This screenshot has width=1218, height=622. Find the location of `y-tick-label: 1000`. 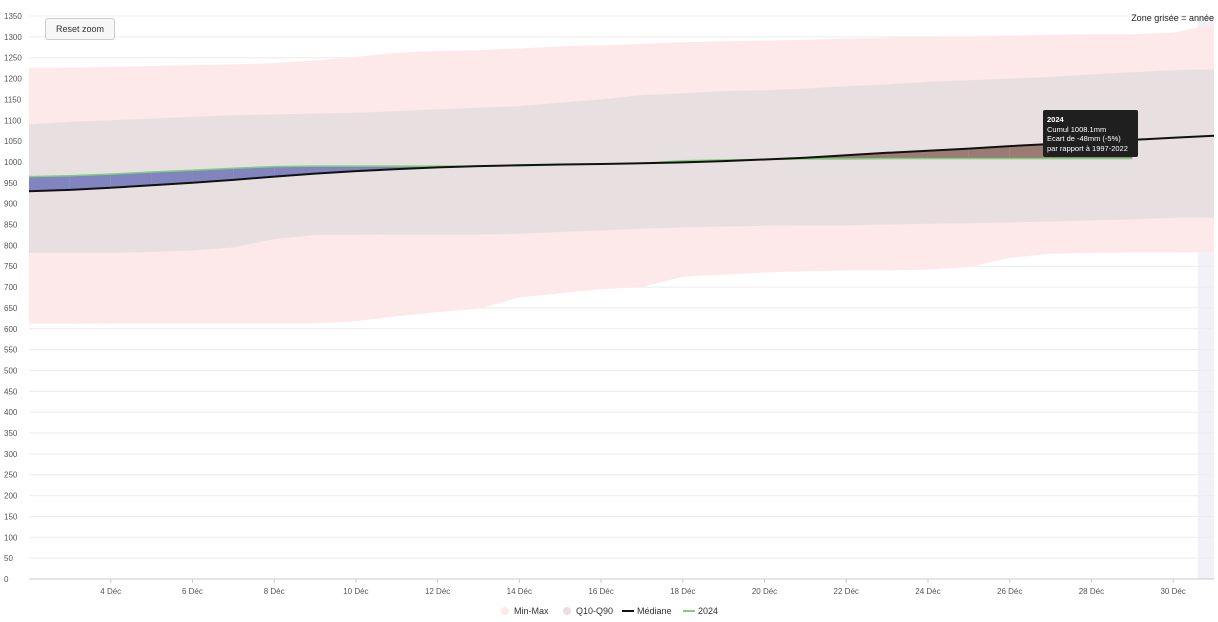

y-tick-label: 1000 is located at coordinates (13, 162).